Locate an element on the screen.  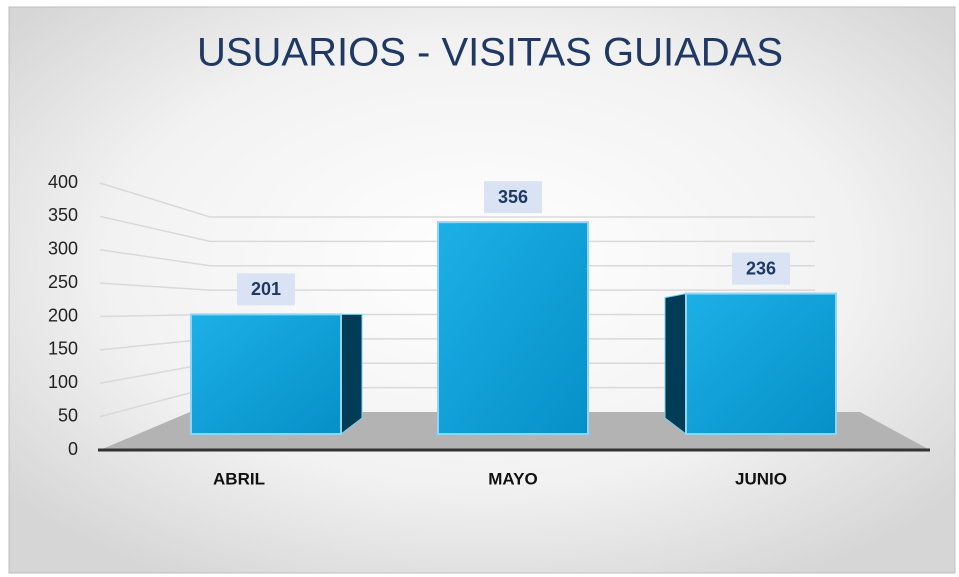
x-tick-label: MAYO is located at coordinates (512, 478).